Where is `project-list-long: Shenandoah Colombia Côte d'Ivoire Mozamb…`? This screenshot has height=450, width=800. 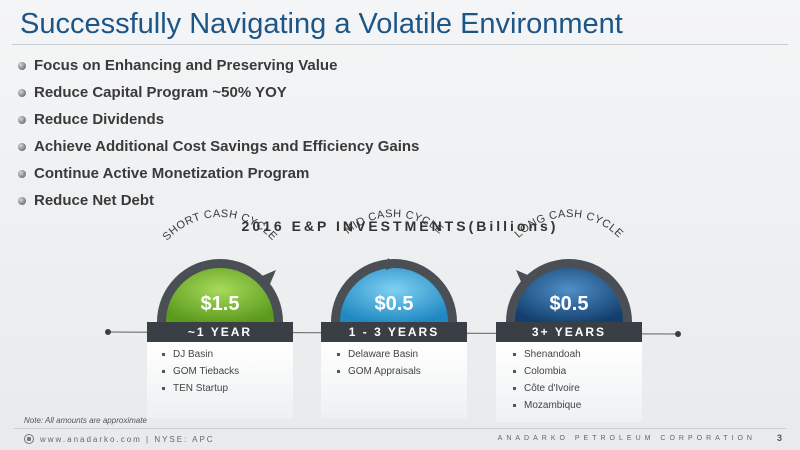
project-list-long: Shenandoah Colombia Côte d'Ivoire Mozamb… is located at coordinates (547, 380).